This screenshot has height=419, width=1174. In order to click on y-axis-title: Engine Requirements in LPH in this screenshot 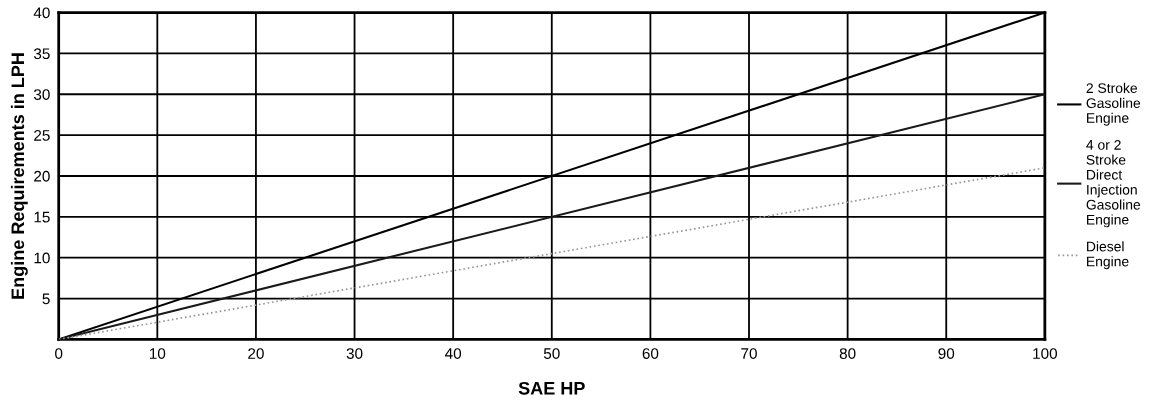, I will do `click(19, 176)`.